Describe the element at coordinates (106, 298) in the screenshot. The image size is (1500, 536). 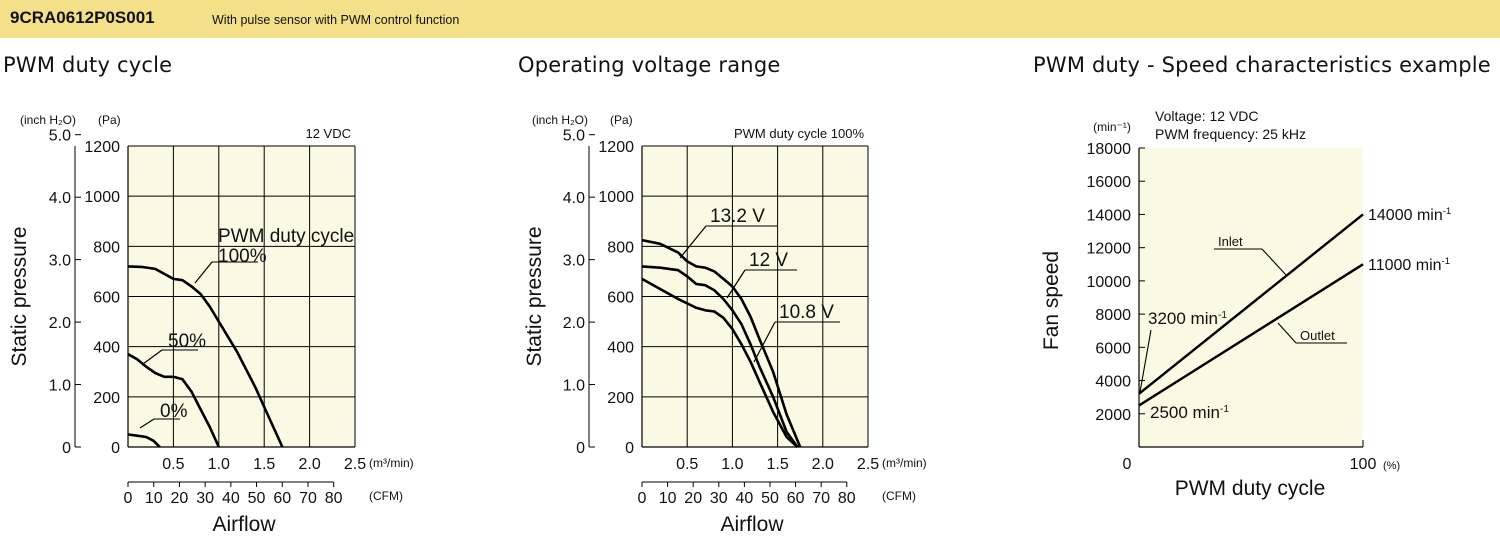
I see `c0-y-tick-label: 600` at that location.